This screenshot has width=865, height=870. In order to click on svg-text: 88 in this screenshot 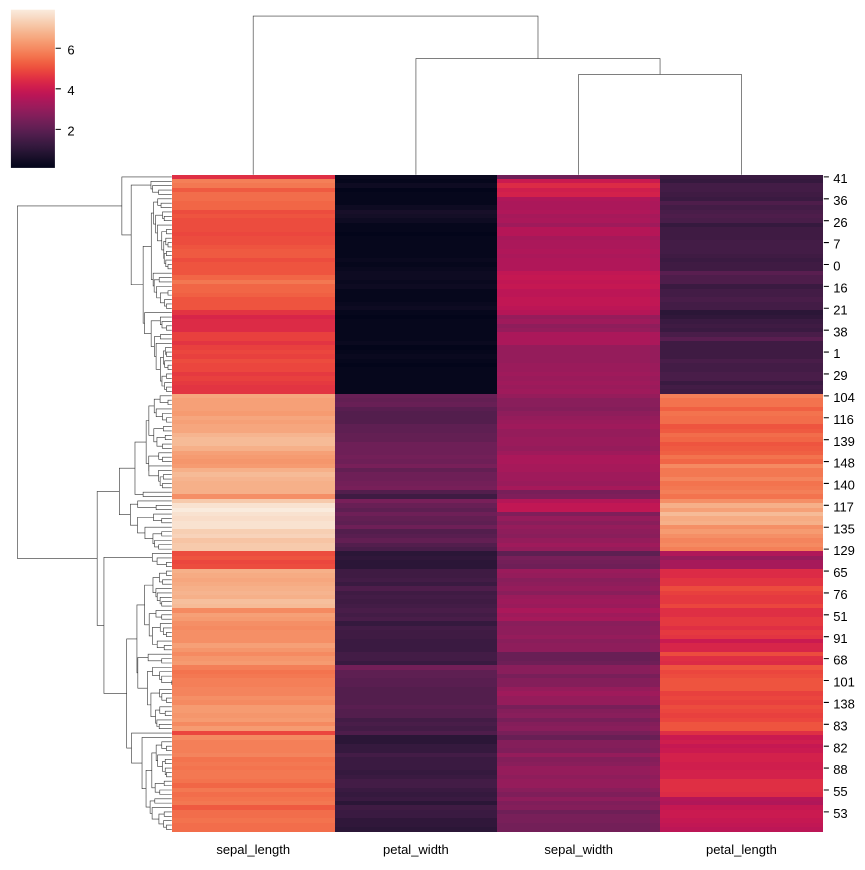, I will do `click(840, 769)`.